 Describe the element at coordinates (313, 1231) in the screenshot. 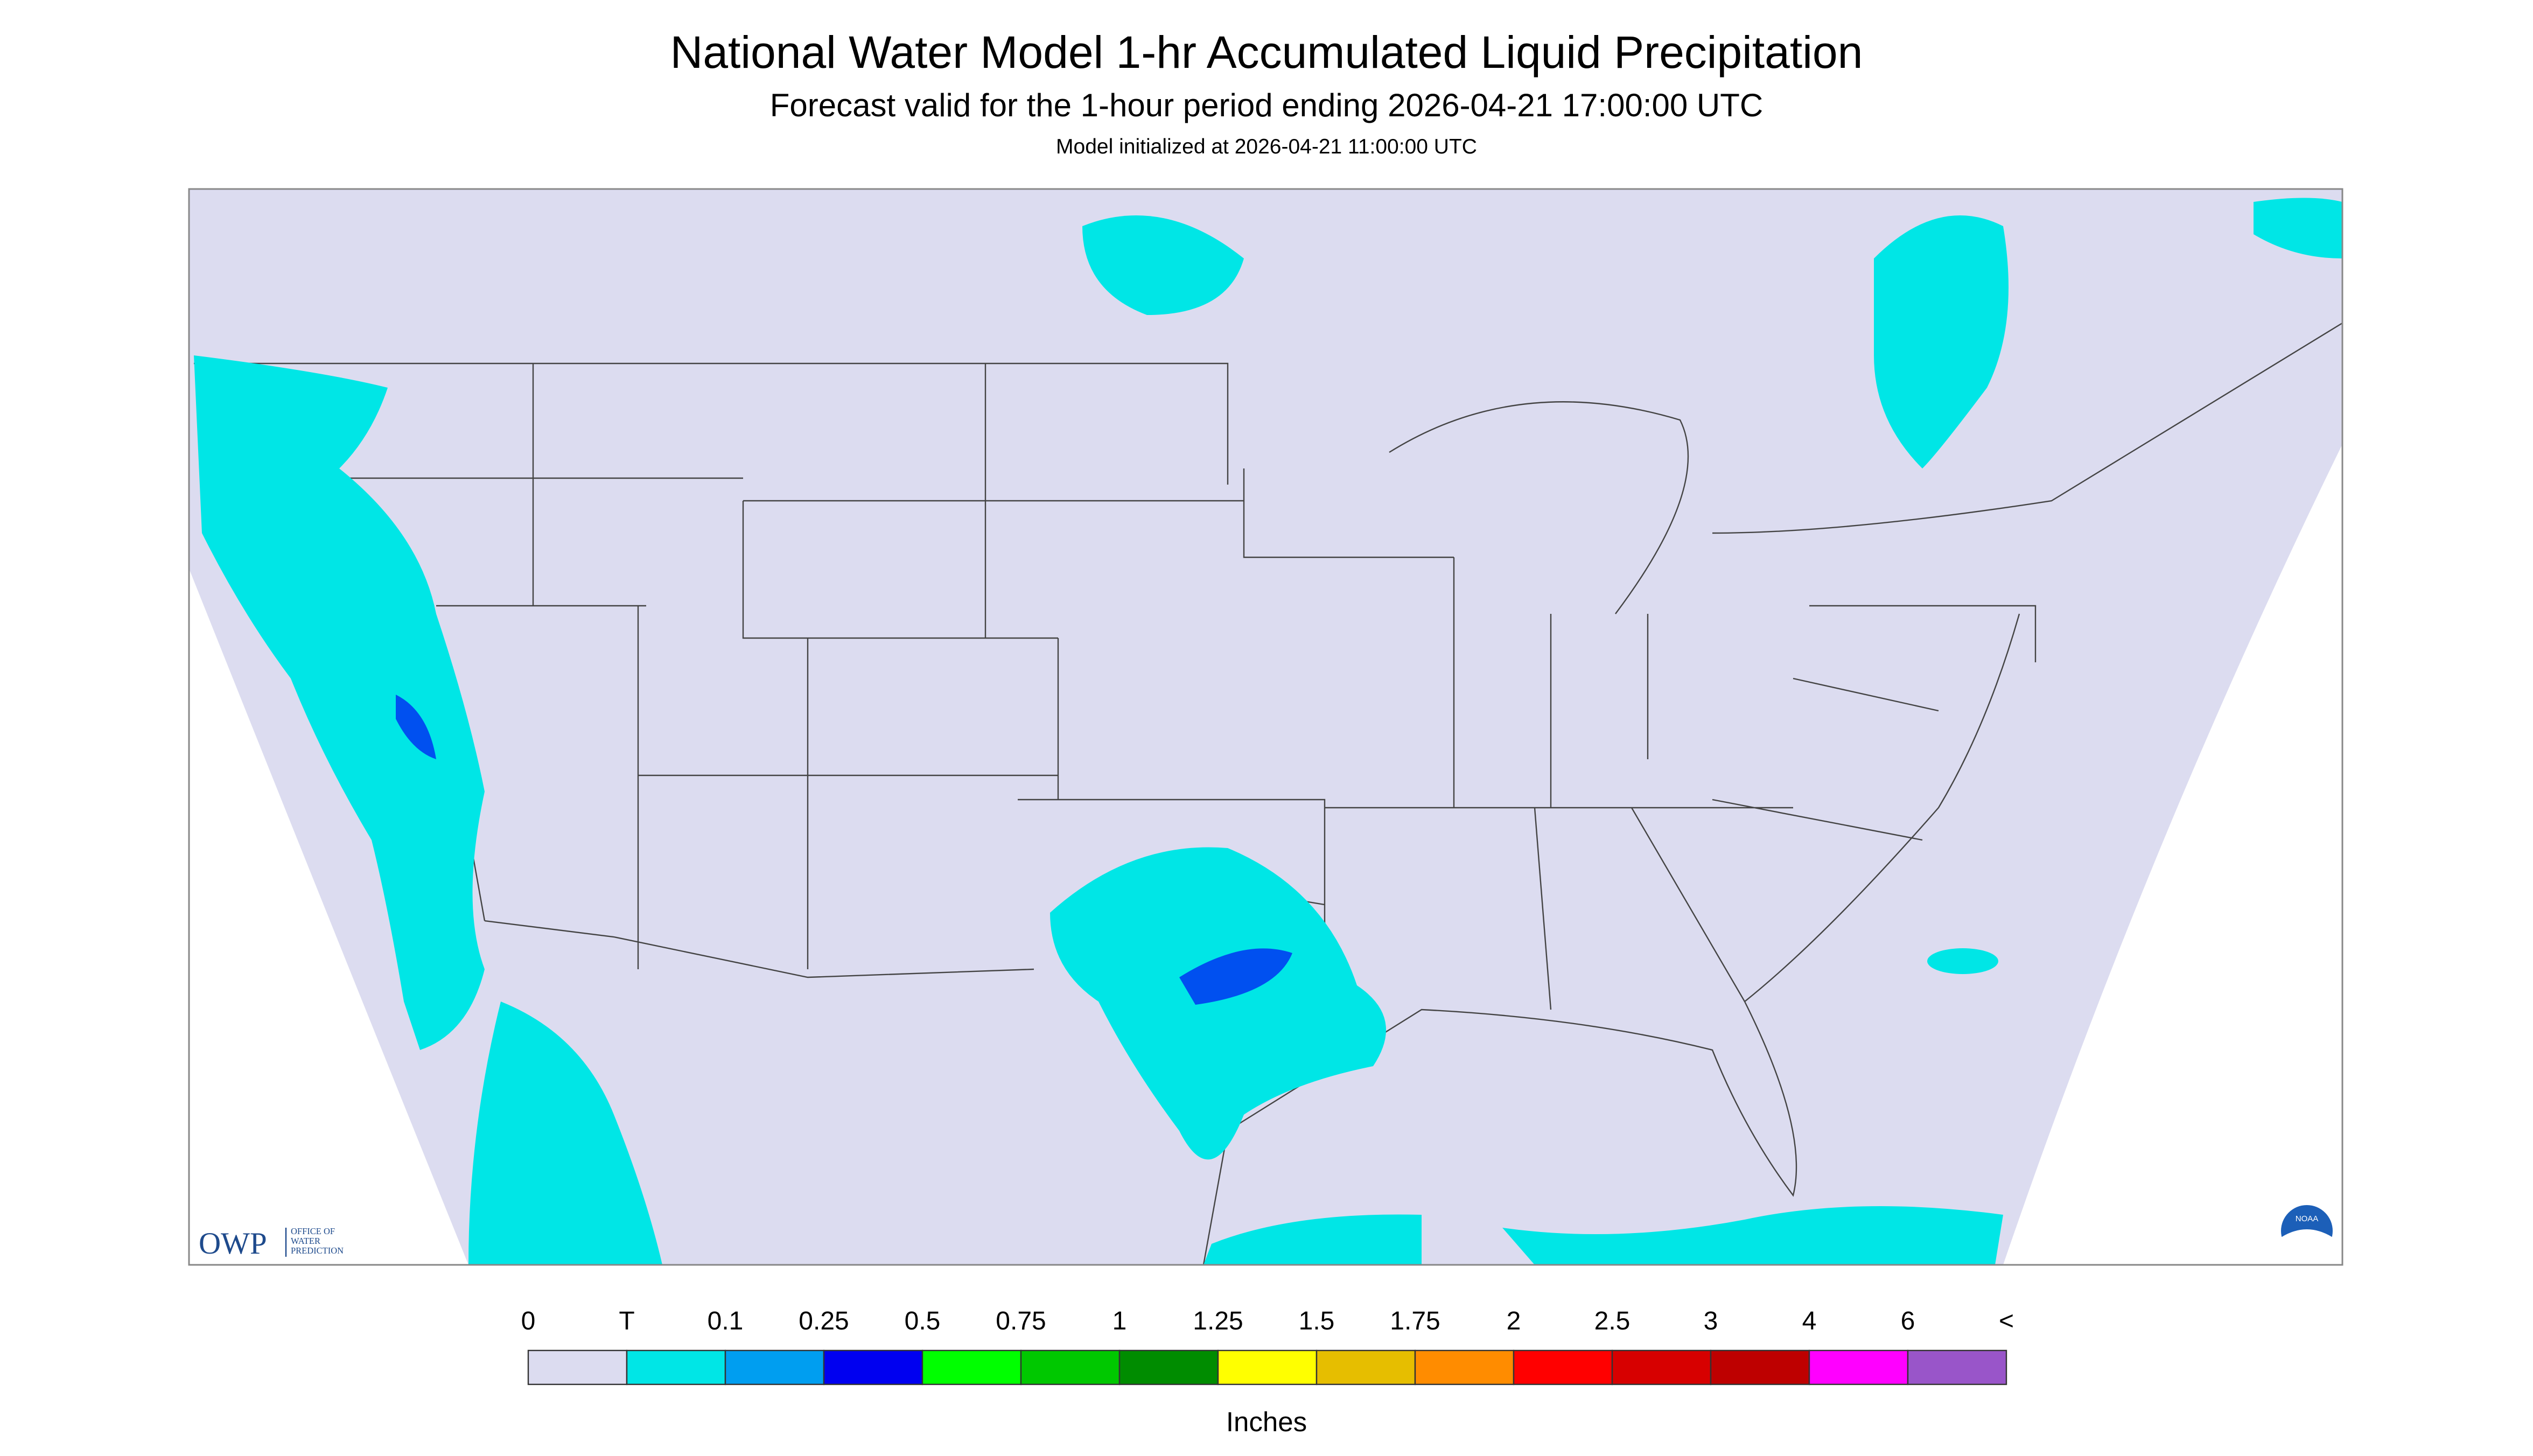

I see `owp-name: OFFICE OF` at that location.